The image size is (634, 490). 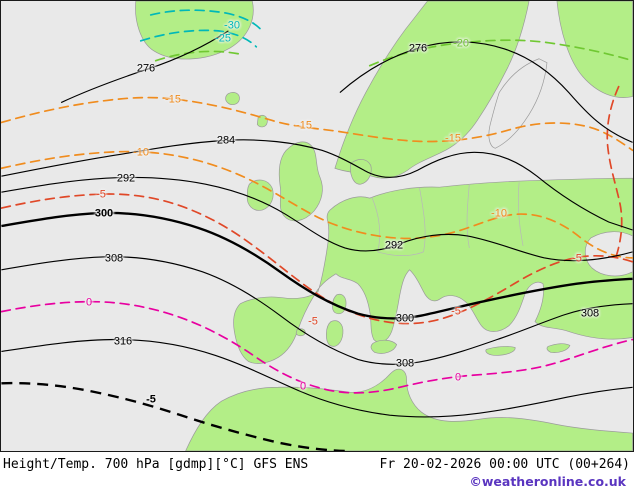 I want to click on height-contour-276-west, so click(x=144, y=67).